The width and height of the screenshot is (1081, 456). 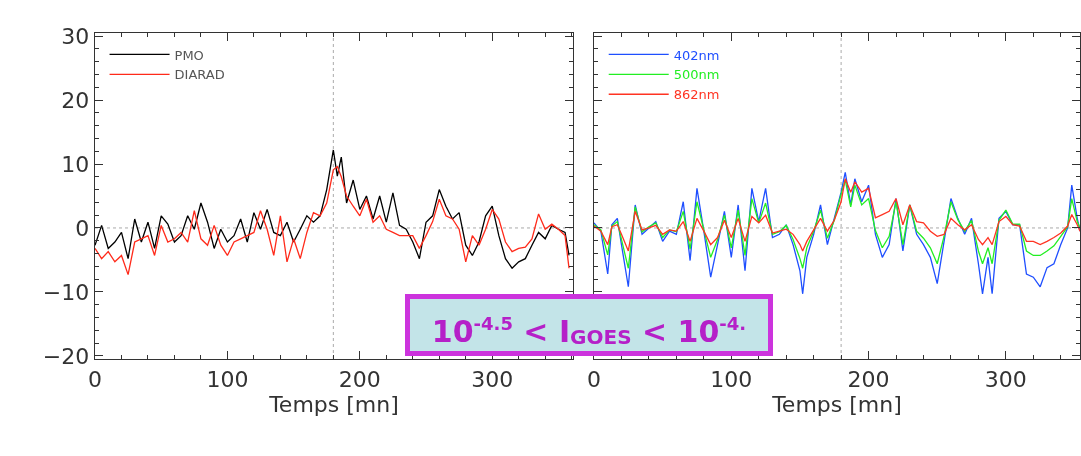 I want to click on legend-label: 862nm, so click(x=696, y=95).